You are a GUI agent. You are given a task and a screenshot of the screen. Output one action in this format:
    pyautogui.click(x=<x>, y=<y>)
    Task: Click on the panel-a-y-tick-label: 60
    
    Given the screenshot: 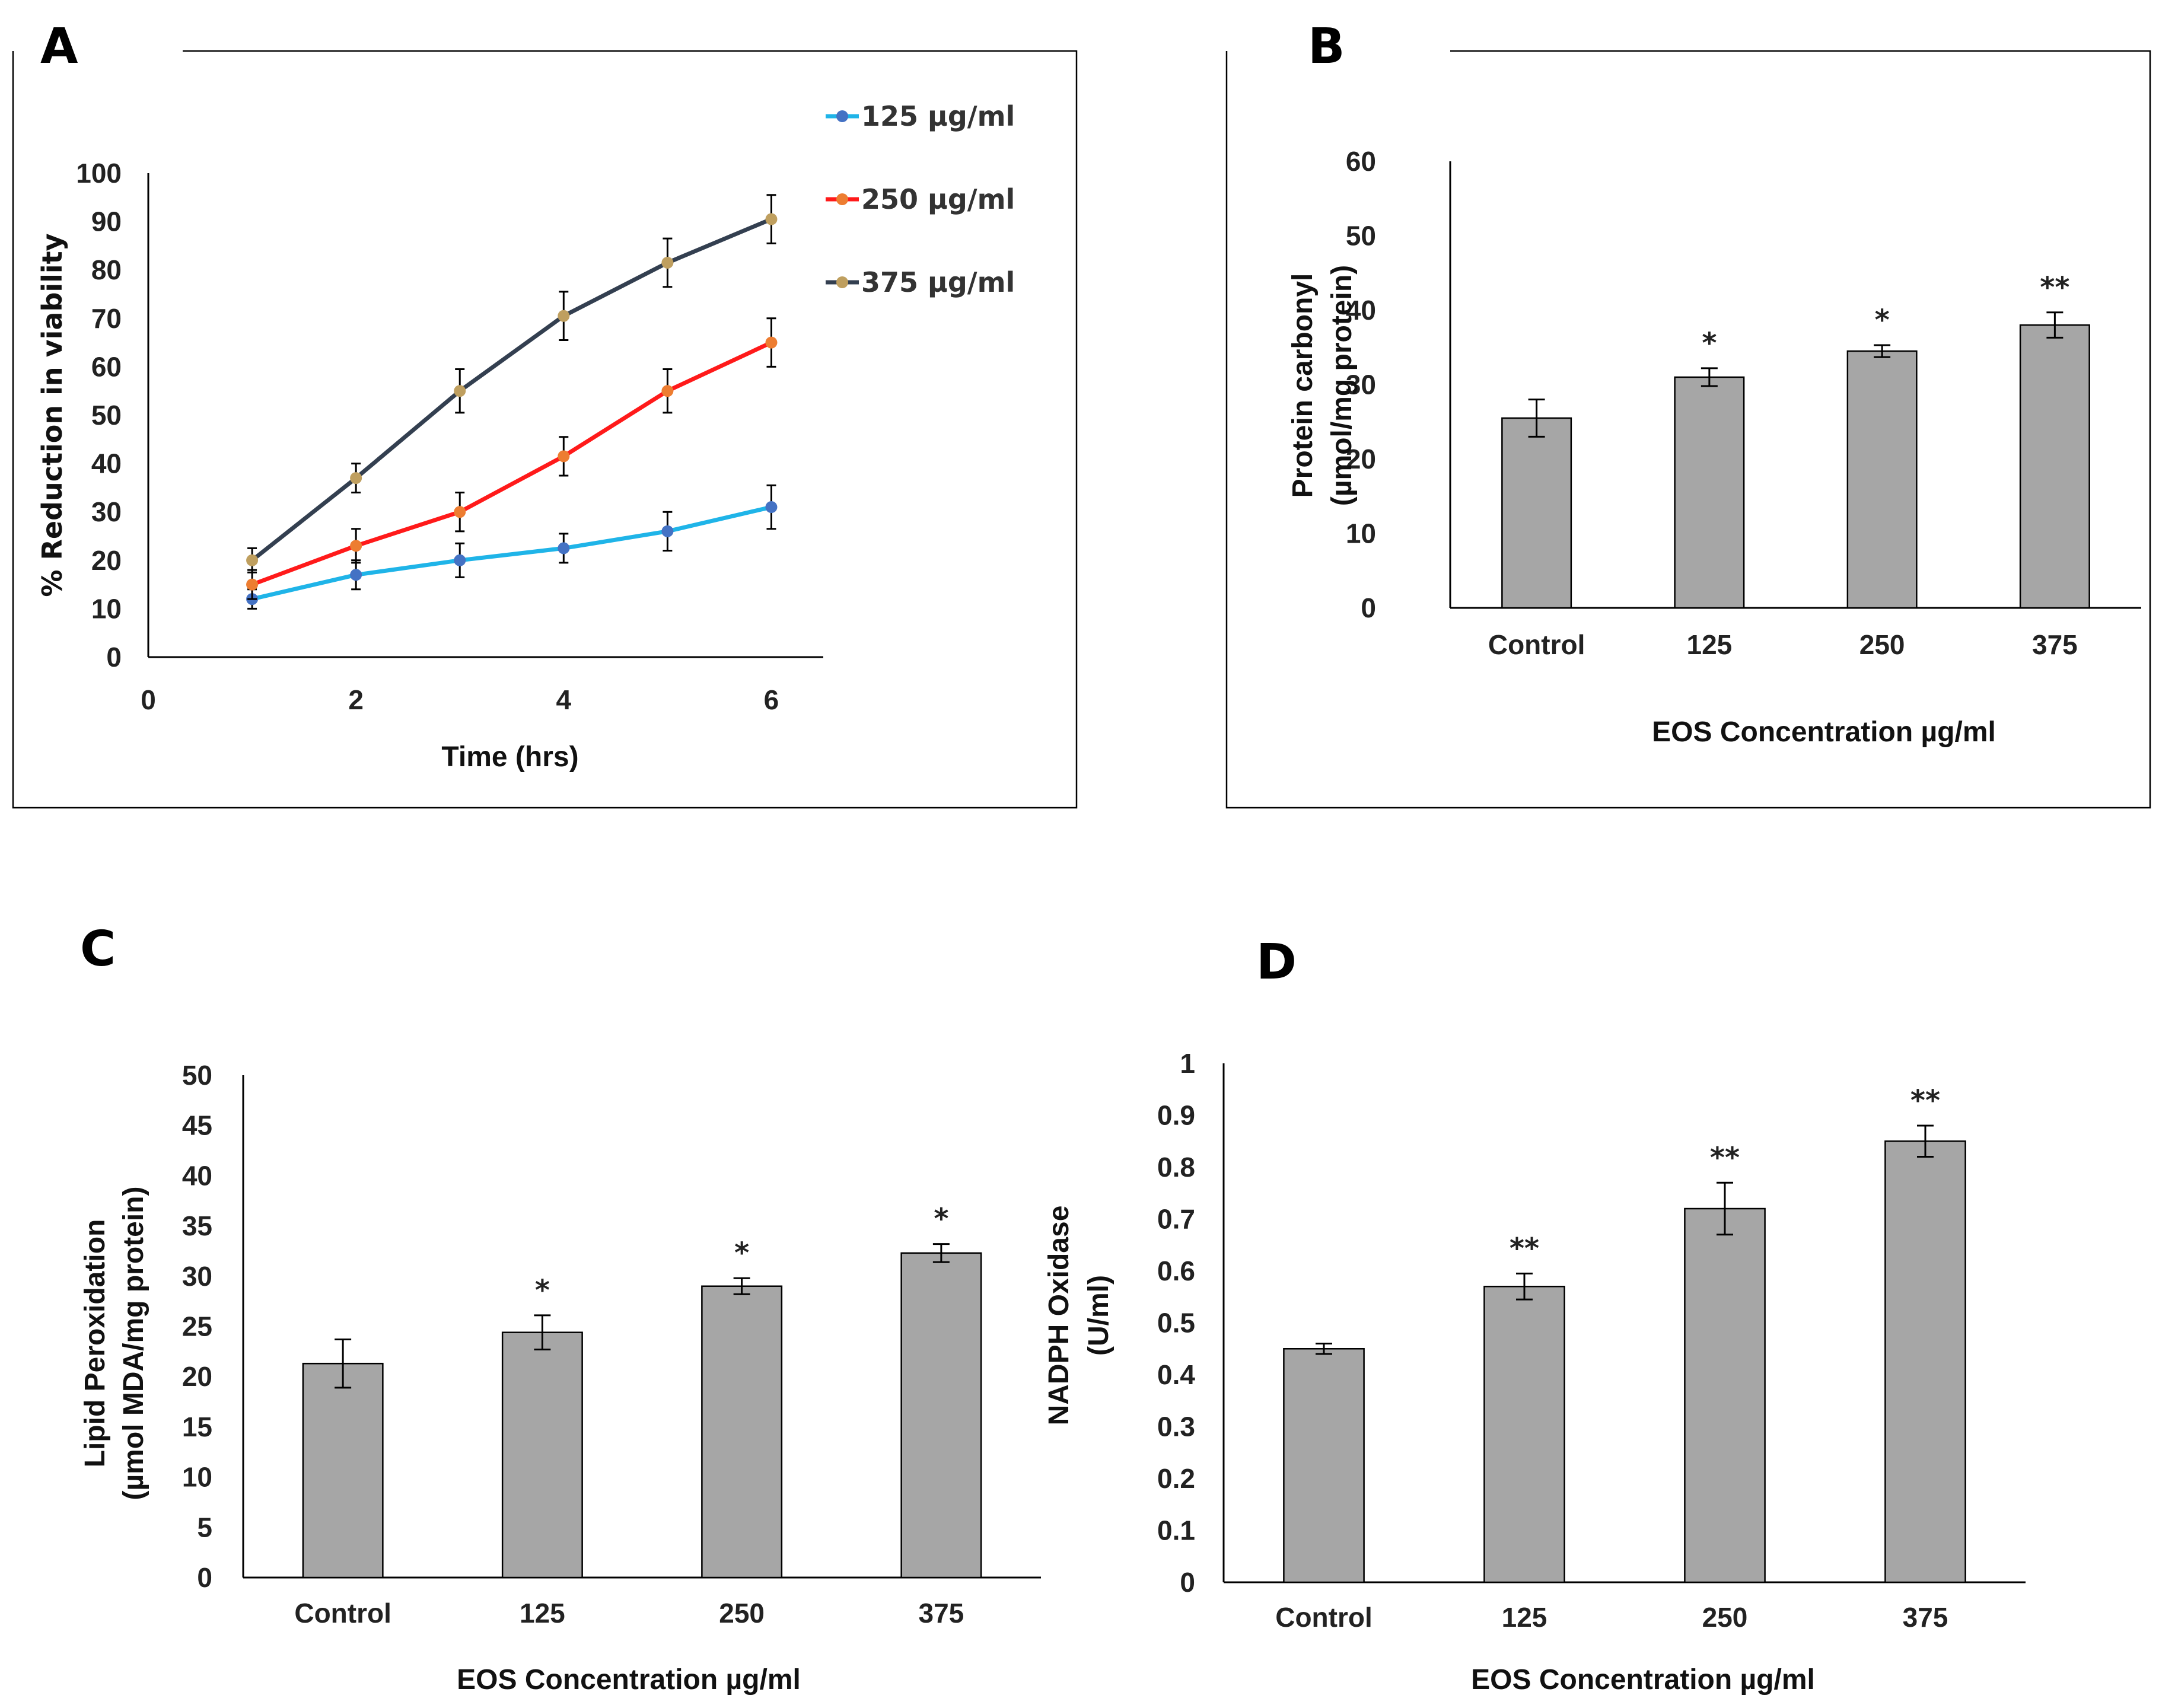 What is the action you would take?
    pyautogui.click(x=106, y=366)
    